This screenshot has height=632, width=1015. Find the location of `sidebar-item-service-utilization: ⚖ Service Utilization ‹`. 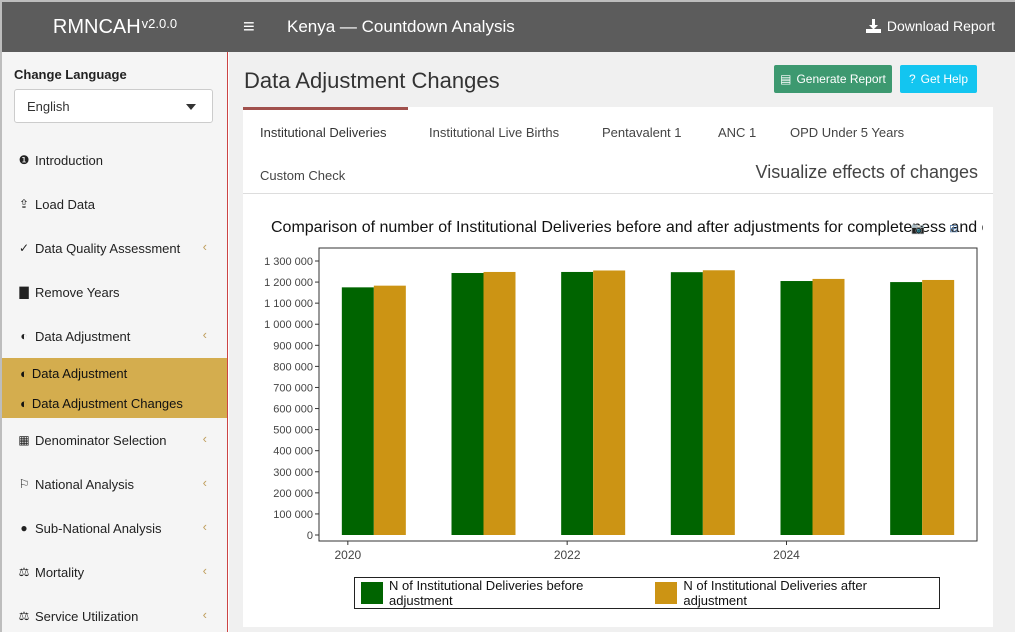

sidebar-item-service-utilization: ⚖ Service Utilization ‹ is located at coordinates (114, 616).